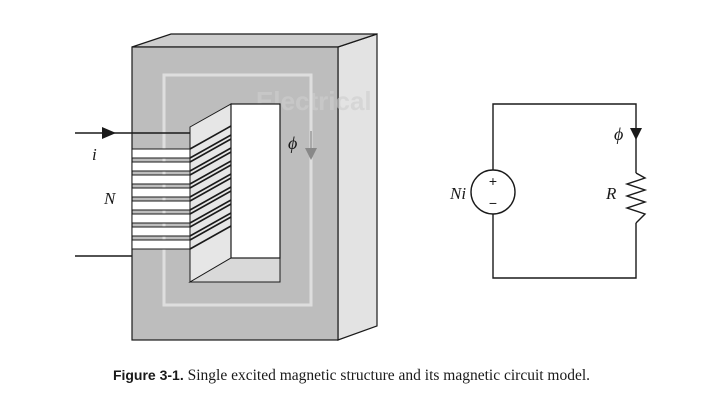 Image resolution: width=703 pixels, height=409 pixels. Describe the element at coordinates (493, 203) in the screenshot. I see `source-minus-sign: −` at that location.